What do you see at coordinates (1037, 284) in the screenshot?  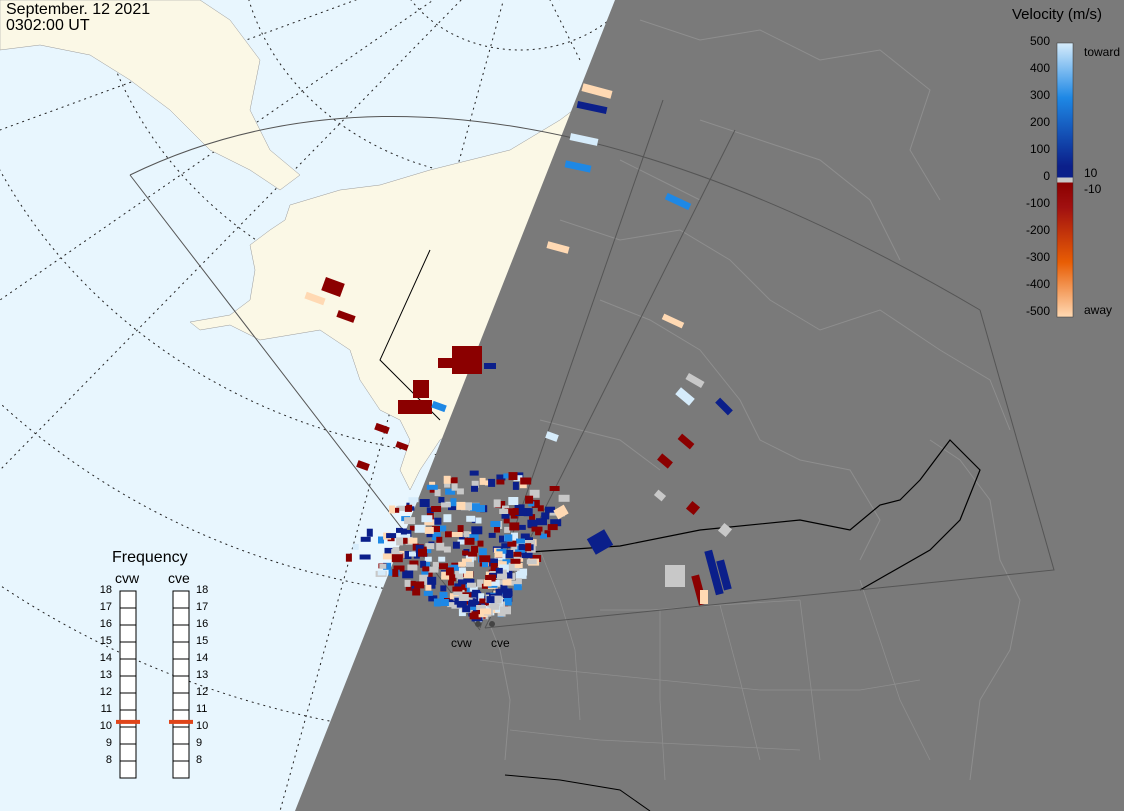 I see `legend-tick-label: -400` at bounding box center [1037, 284].